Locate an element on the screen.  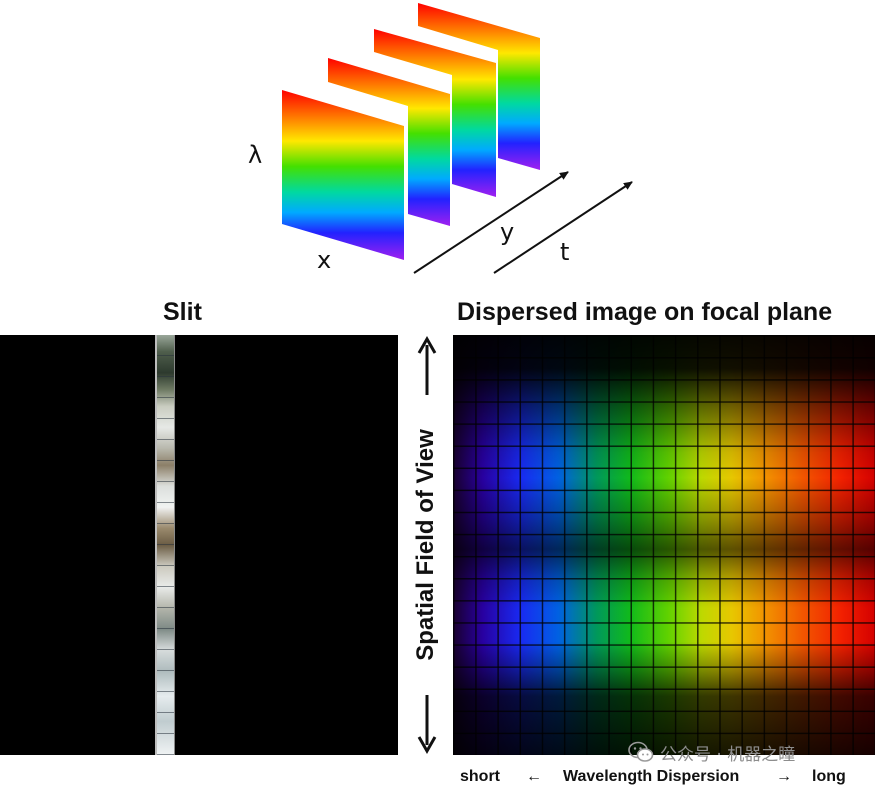
x-axis-label: x is located at coordinates (324, 260).